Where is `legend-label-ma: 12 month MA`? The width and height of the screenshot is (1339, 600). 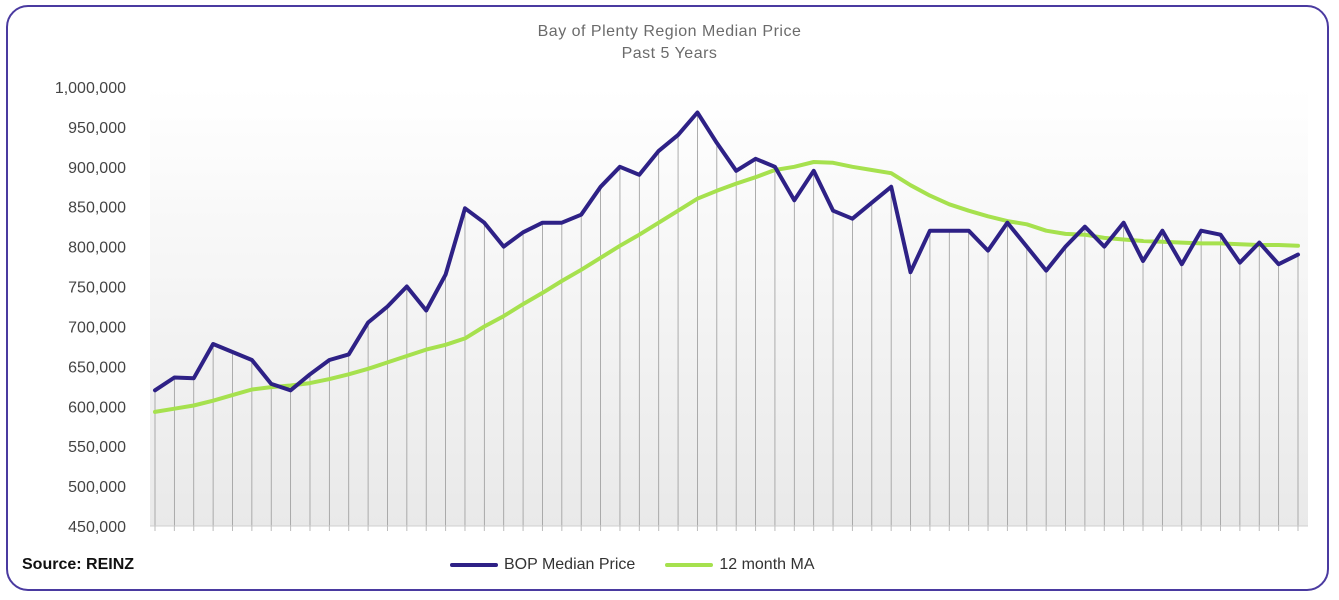 legend-label-ma: 12 month MA is located at coordinates (767, 564).